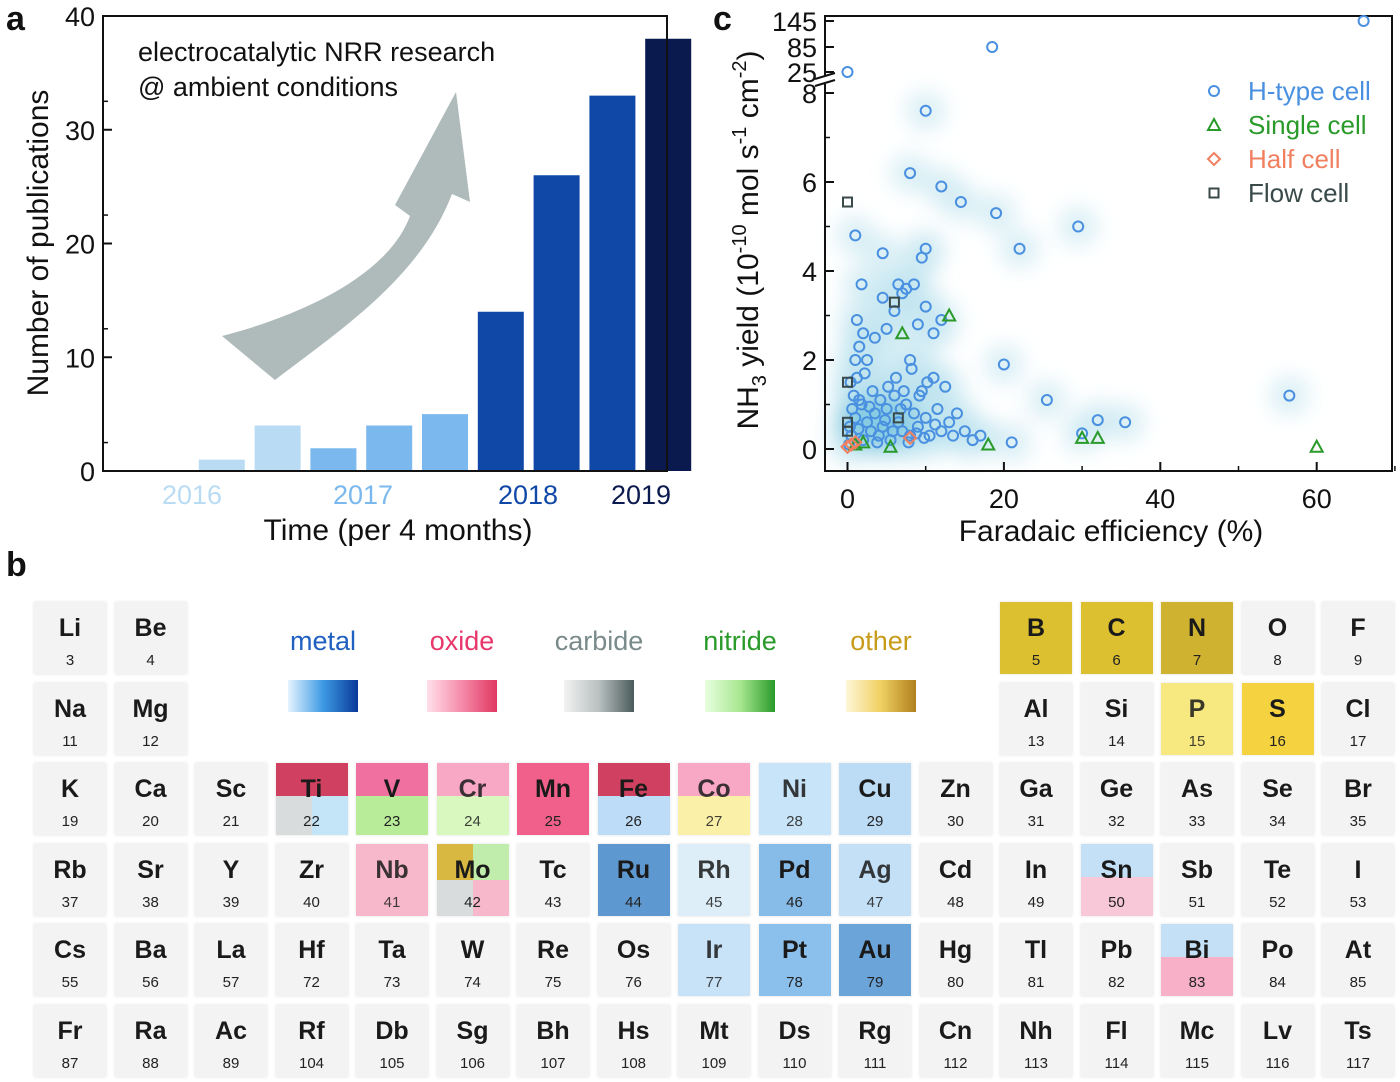 The image size is (1400, 1082). What do you see at coordinates (1036, 950) in the screenshot?
I see `element-symbol: Tl` at bounding box center [1036, 950].